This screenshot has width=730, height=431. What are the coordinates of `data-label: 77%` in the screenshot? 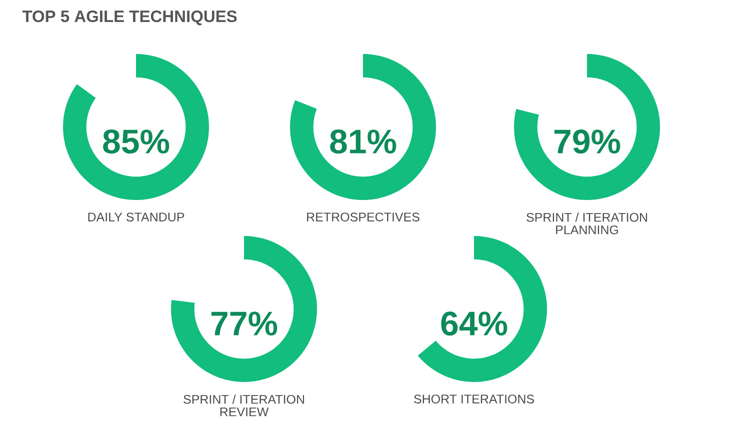 It's located at (244, 324).